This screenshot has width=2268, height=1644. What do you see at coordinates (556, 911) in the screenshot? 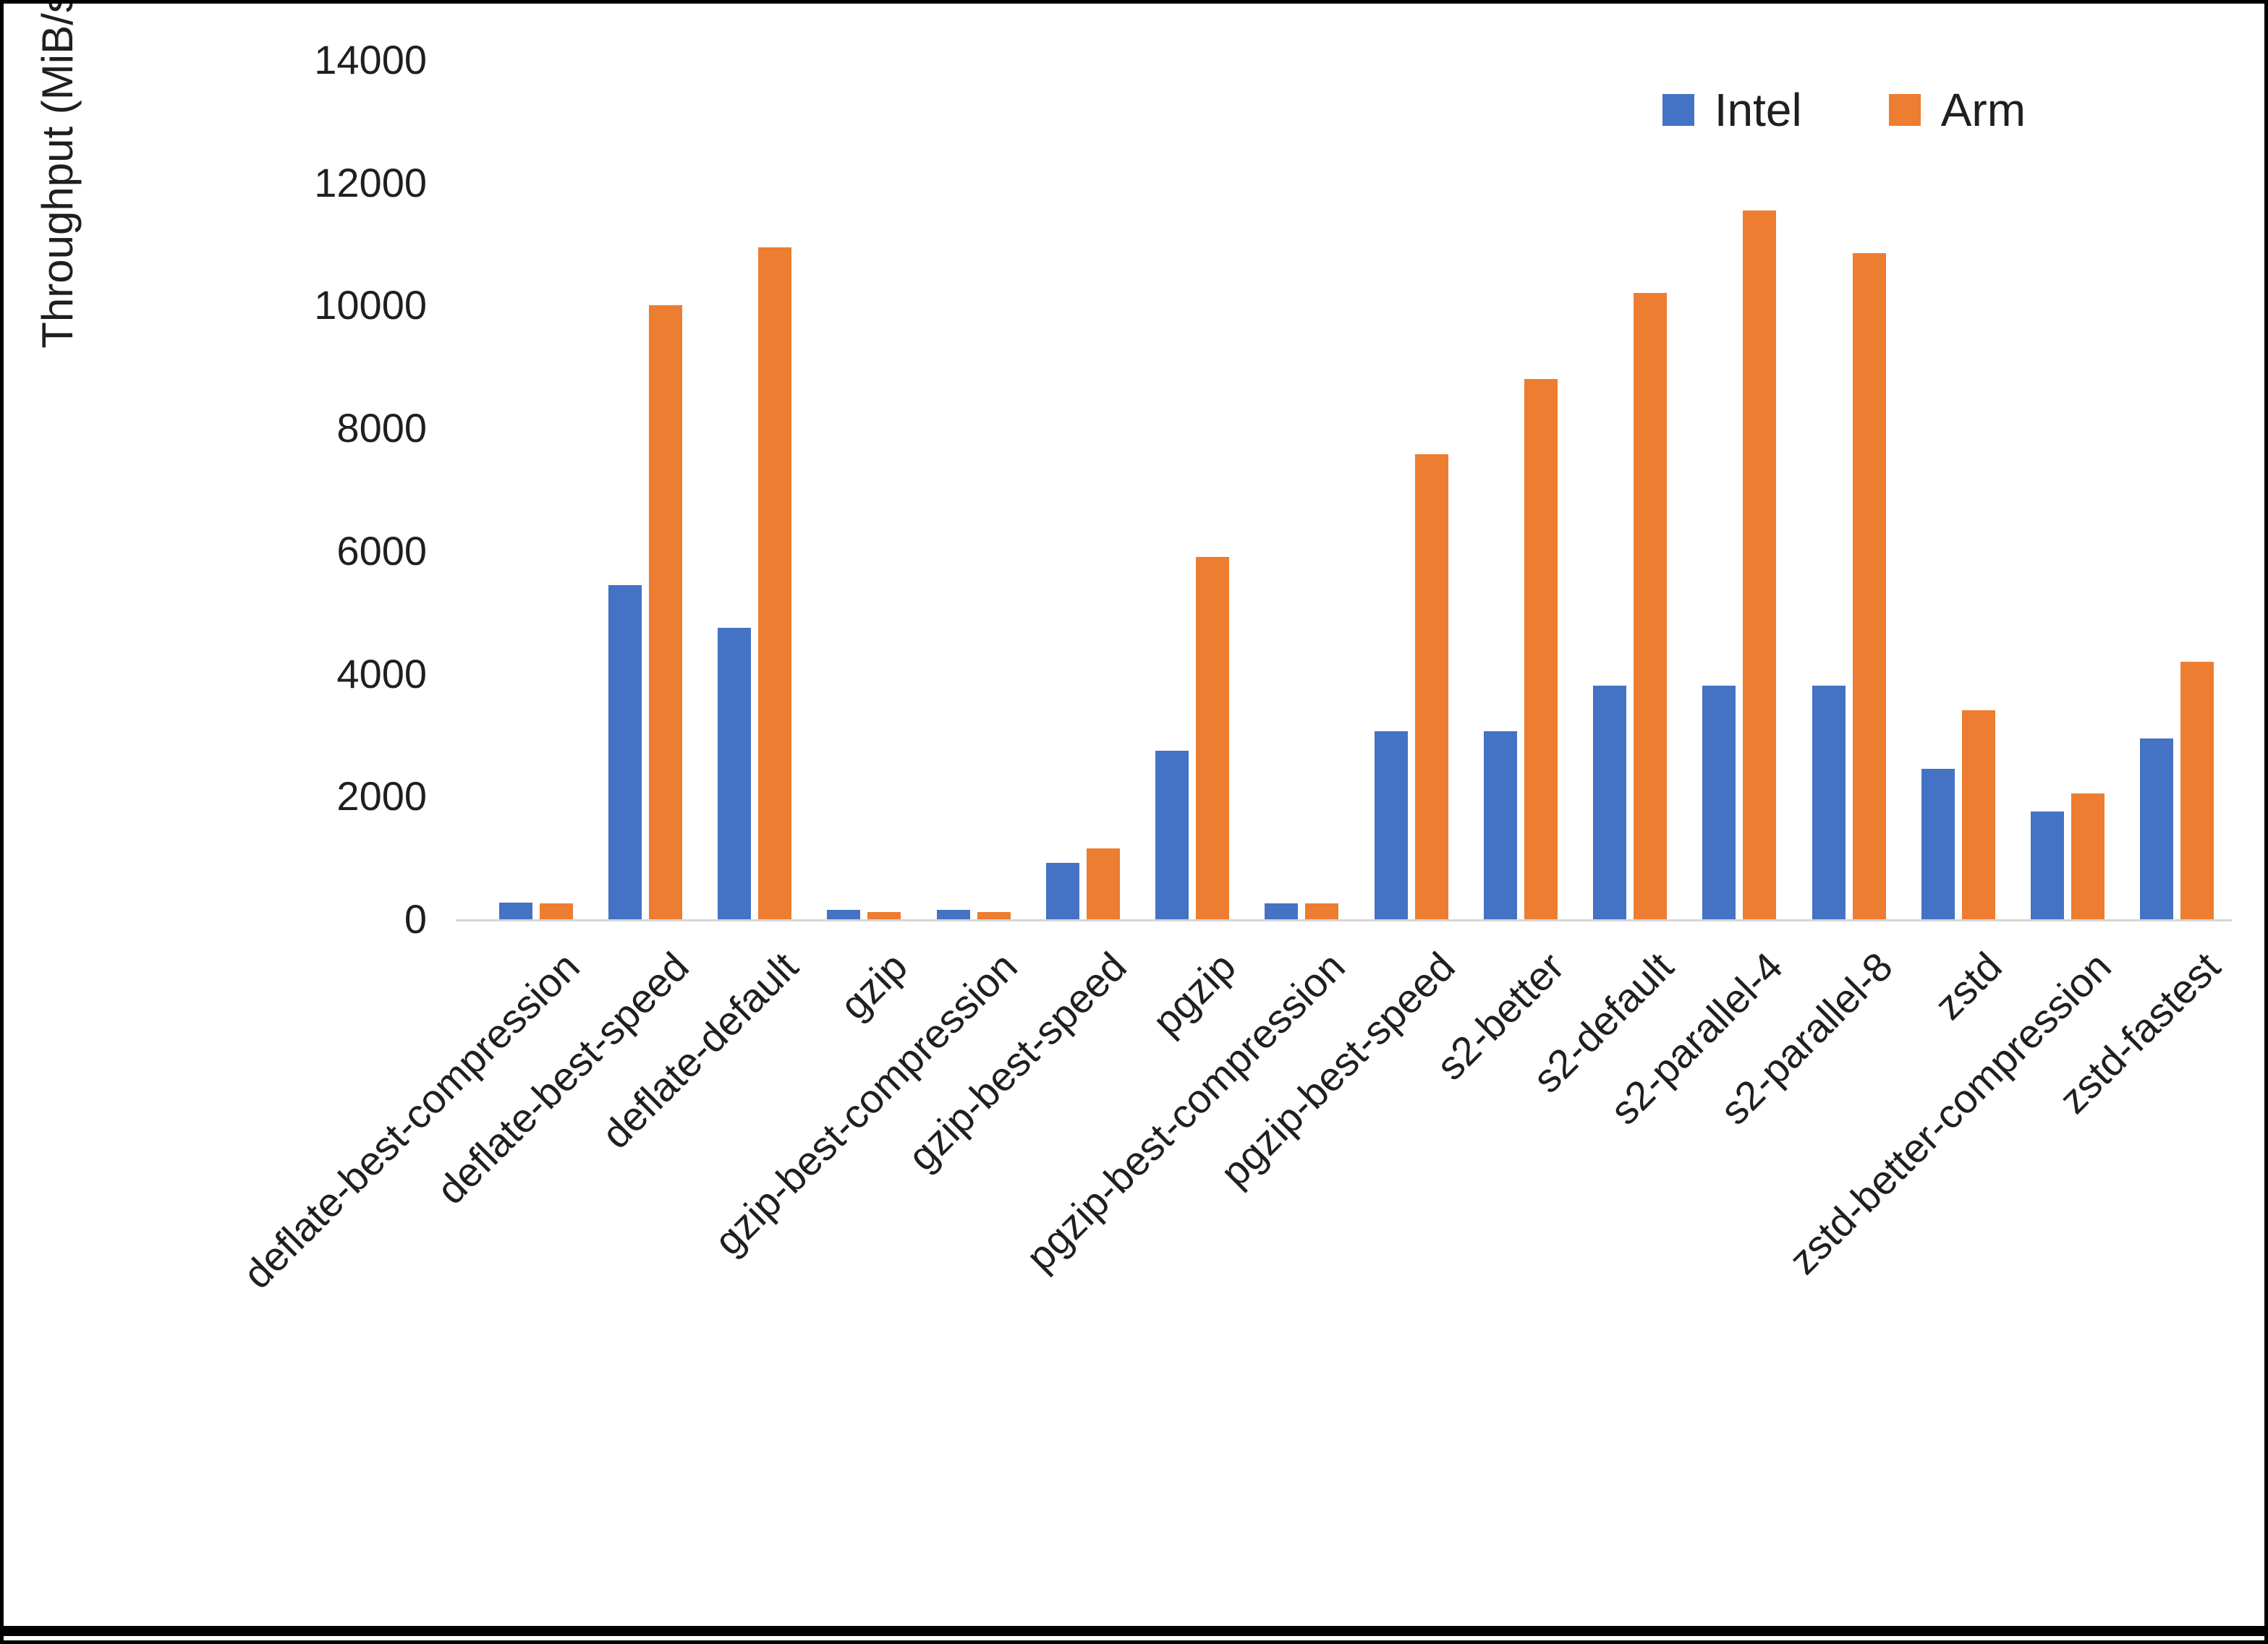
I see `bar-arm-deflate-best-compression` at bounding box center [556, 911].